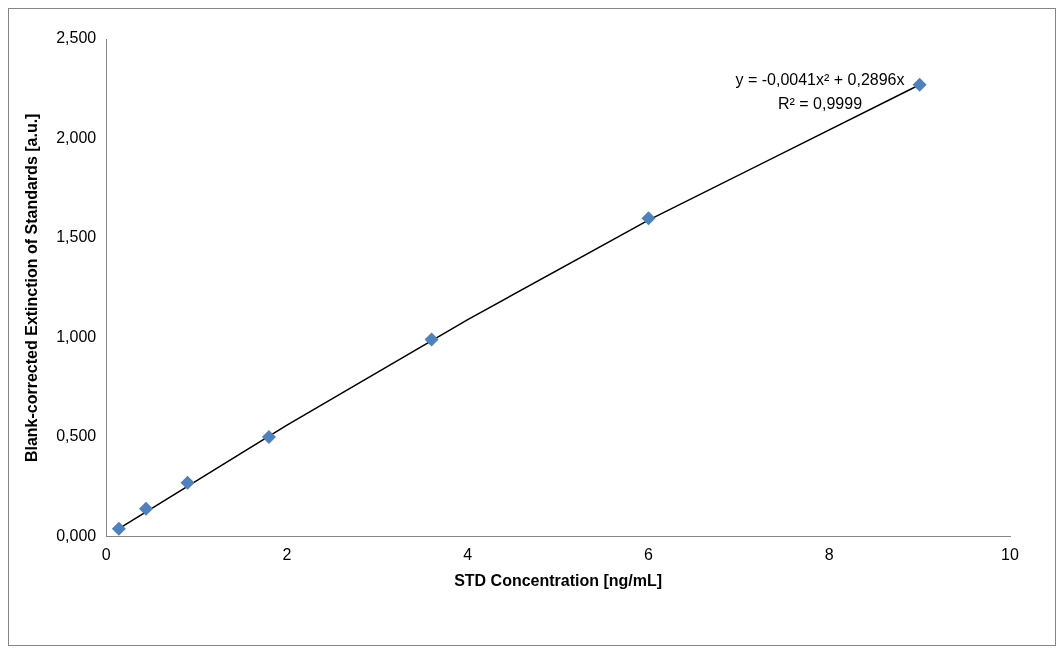 The width and height of the screenshot is (1064, 654). I want to click on x-tick-label: 2, so click(287, 554).